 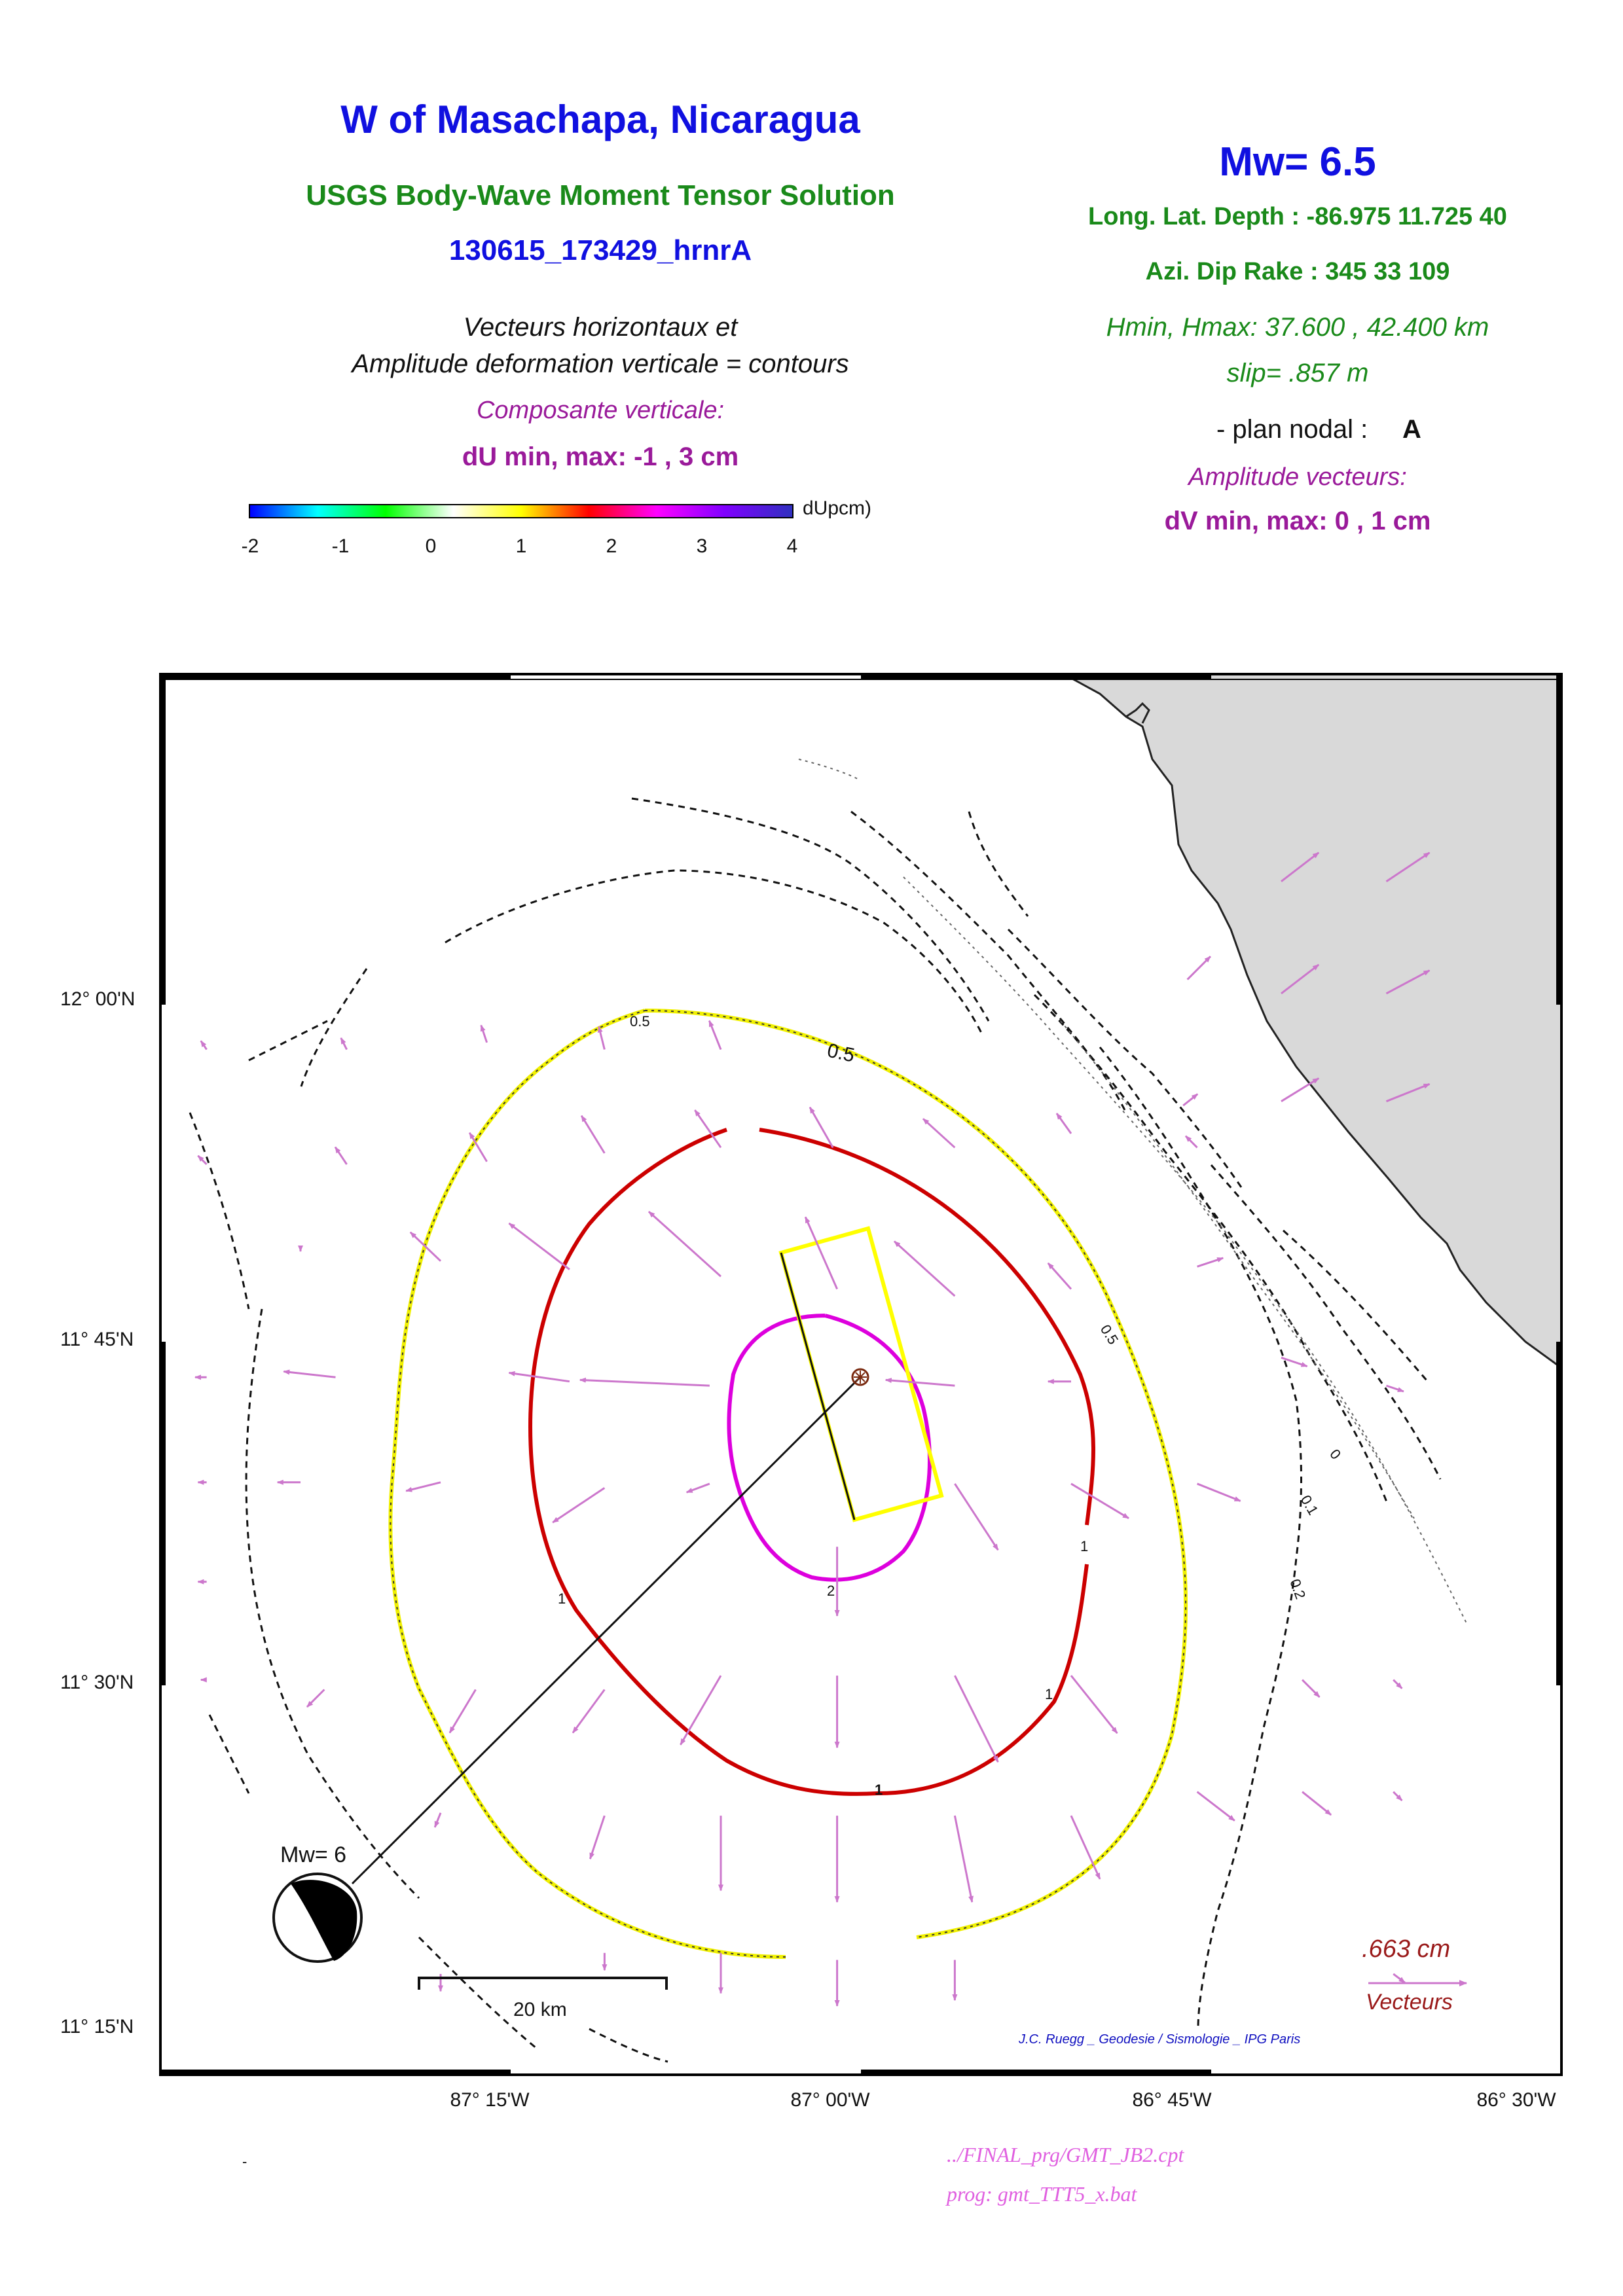 What do you see at coordinates (540, 2009) in the screenshot?
I see `distance-scale-label: 20 km` at bounding box center [540, 2009].